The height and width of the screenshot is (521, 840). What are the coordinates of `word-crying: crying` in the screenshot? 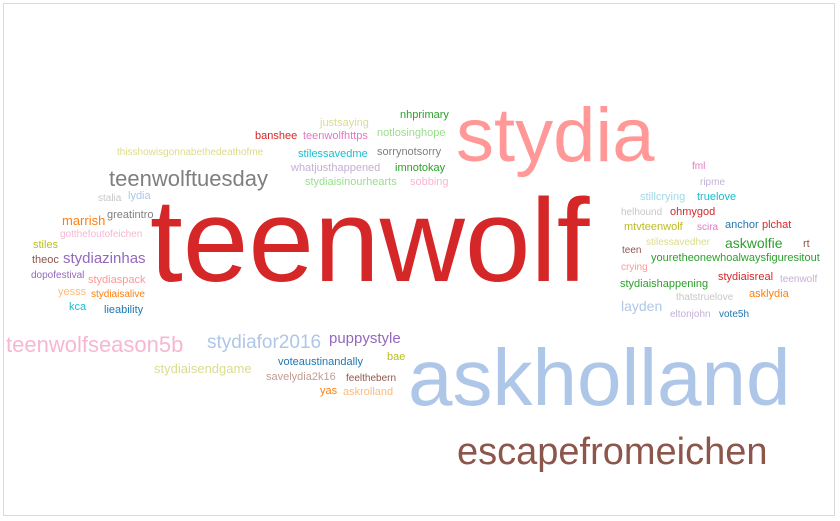 It's located at (634, 267).